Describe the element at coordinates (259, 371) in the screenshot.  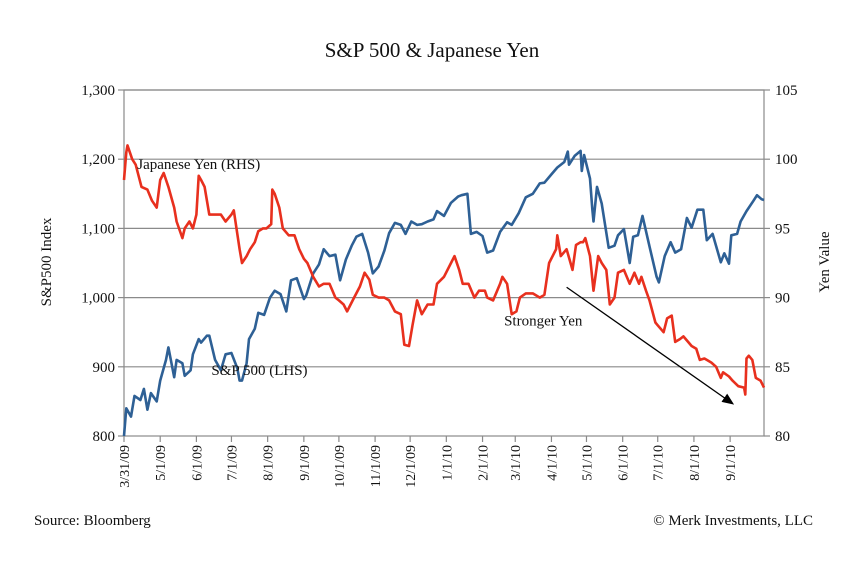
I see `sp-label-annotation: S&P 500 (LHS)` at that location.